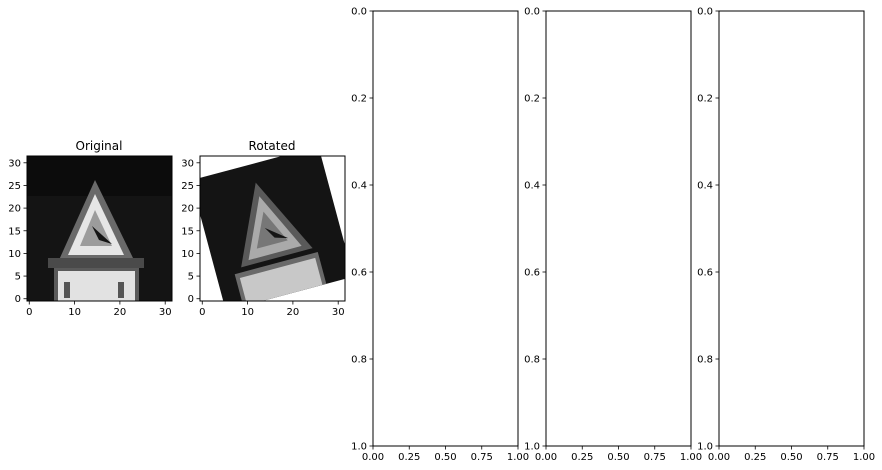  What do you see at coordinates (99, 228) in the screenshot?
I see `original-image` at bounding box center [99, 228].